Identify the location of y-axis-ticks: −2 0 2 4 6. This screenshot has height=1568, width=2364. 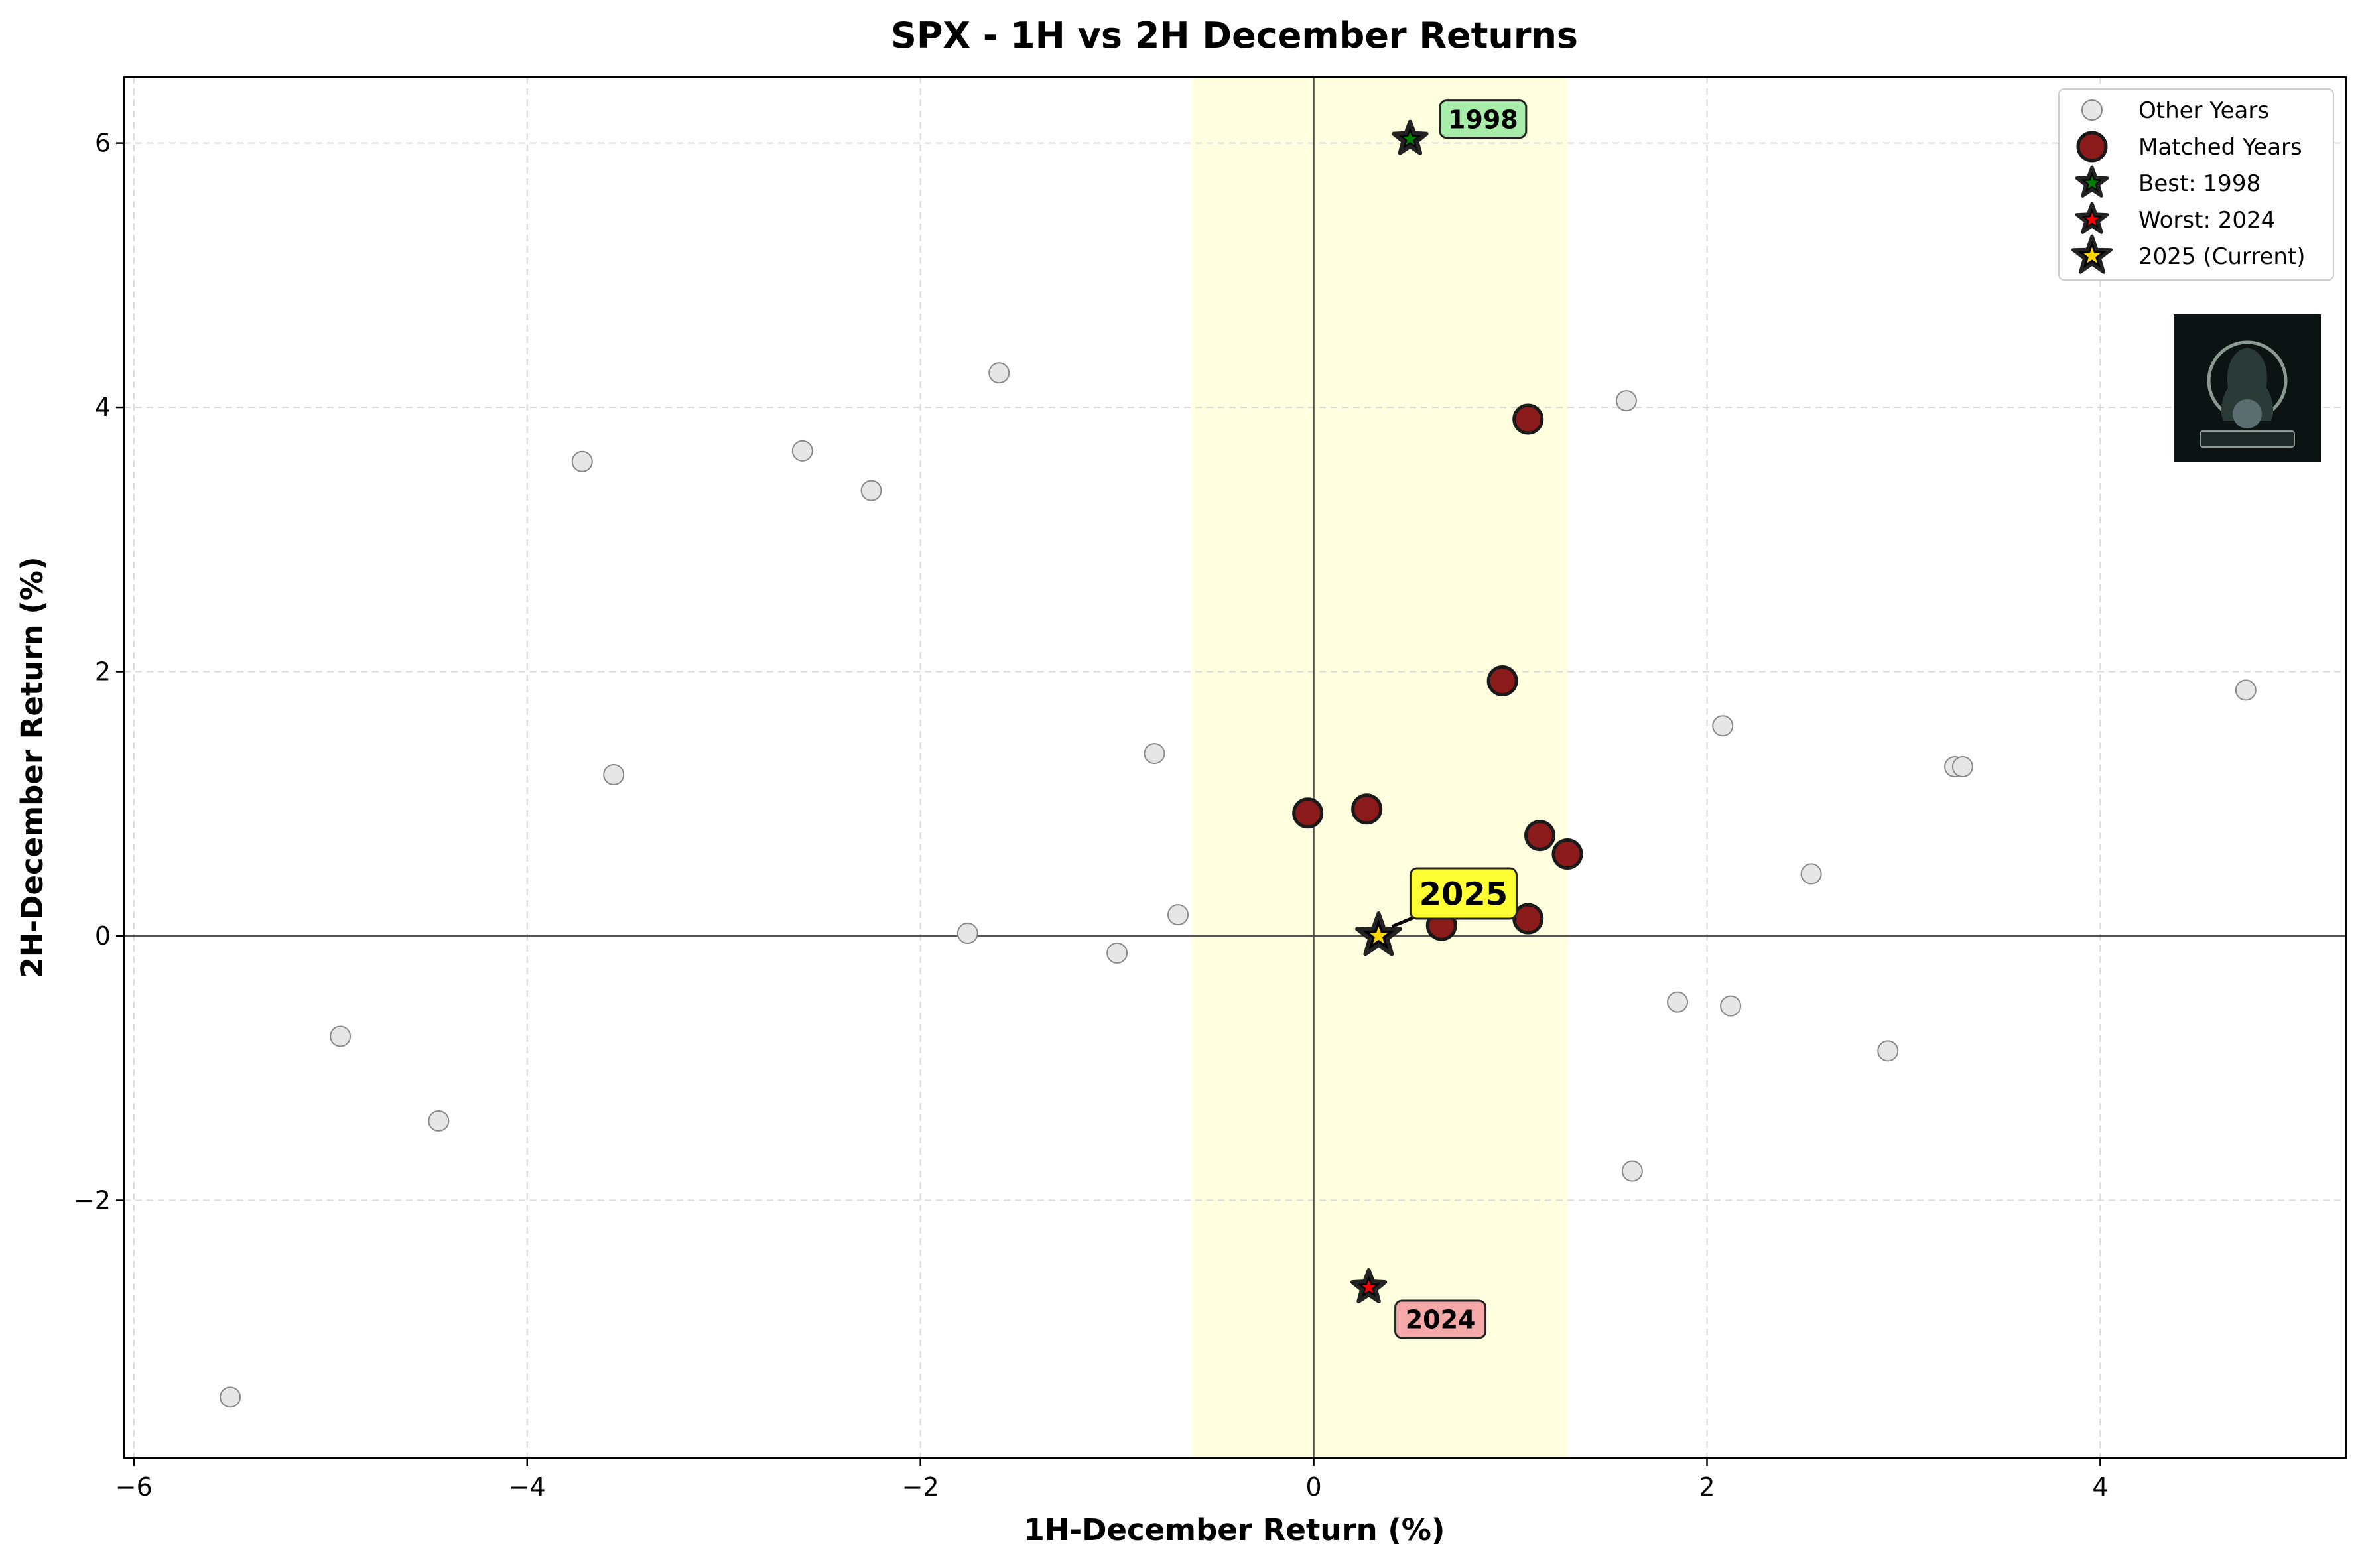
(99, 671).